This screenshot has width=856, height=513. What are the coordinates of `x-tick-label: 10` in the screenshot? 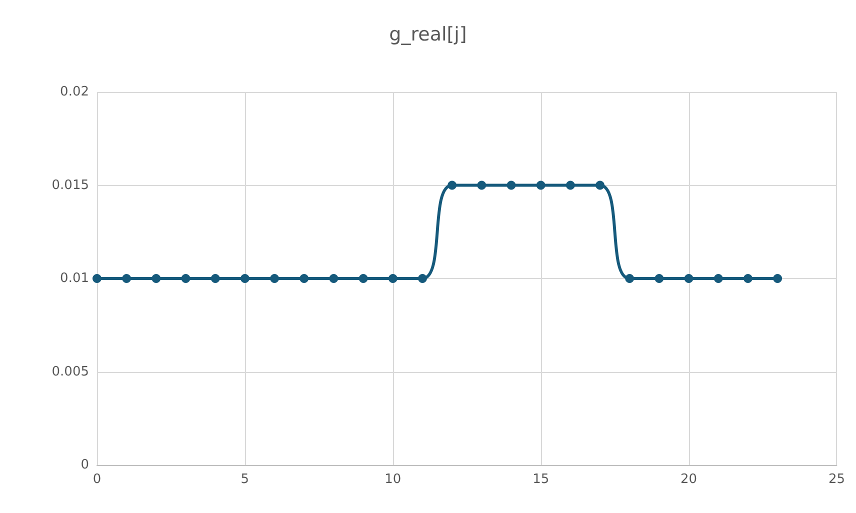 It's located at (393, 479).